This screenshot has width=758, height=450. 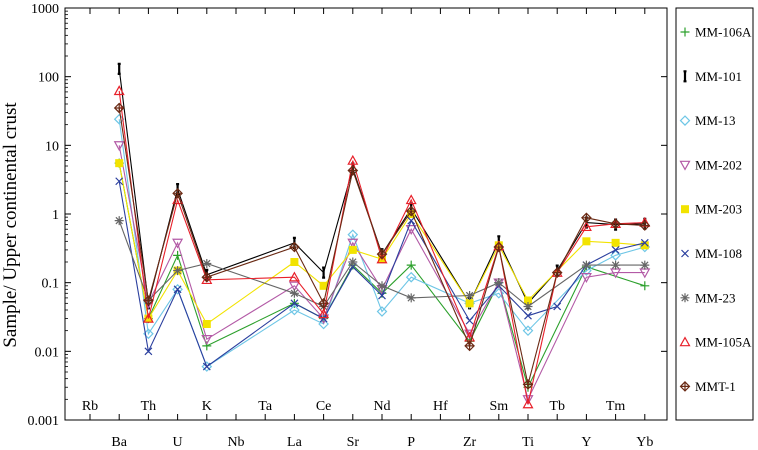 I want to click on bar-marker, so click(x=685, y=76).